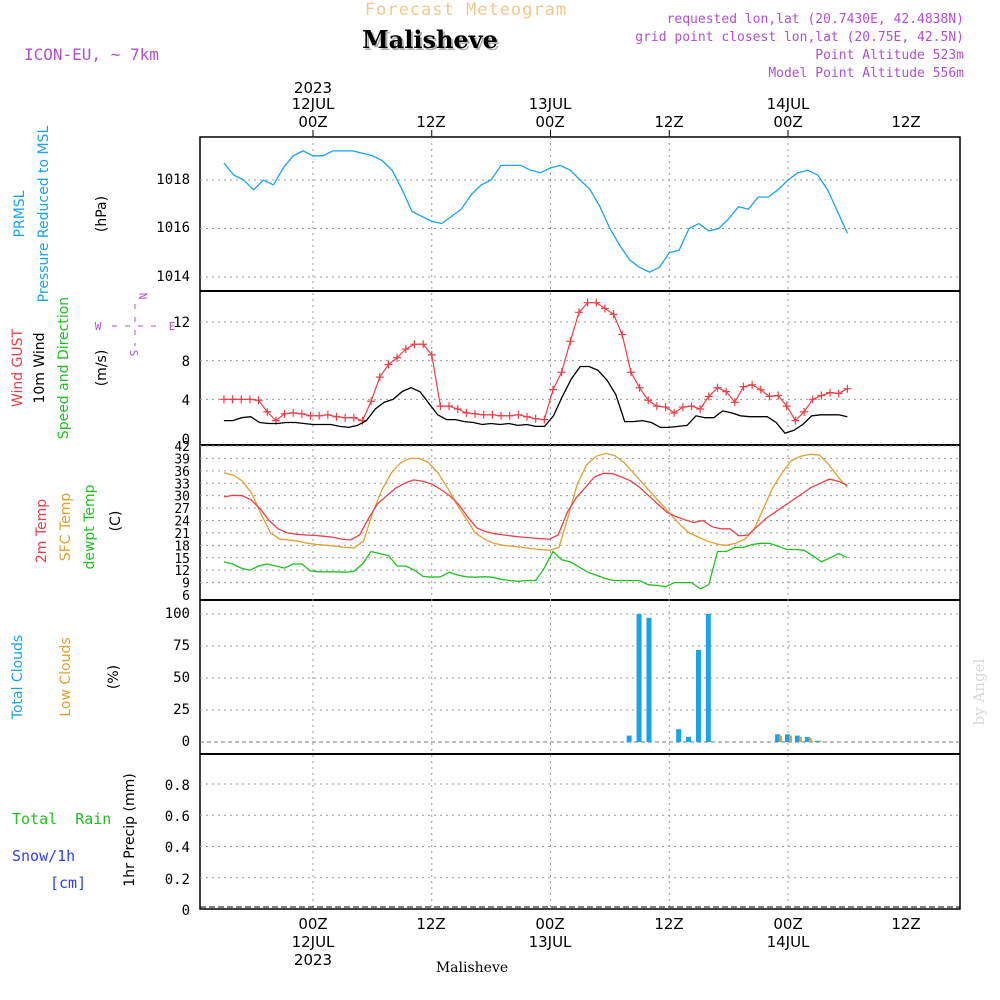 The image size is (1000, 1000). I want to click on sfc-temp-line, so click(535, 501).